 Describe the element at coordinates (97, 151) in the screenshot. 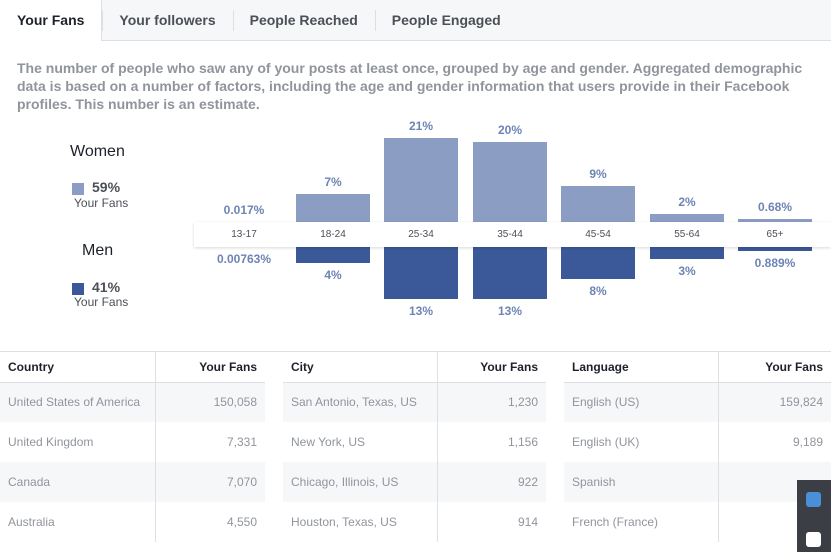

I see `legend-women-title: Women` at that location.